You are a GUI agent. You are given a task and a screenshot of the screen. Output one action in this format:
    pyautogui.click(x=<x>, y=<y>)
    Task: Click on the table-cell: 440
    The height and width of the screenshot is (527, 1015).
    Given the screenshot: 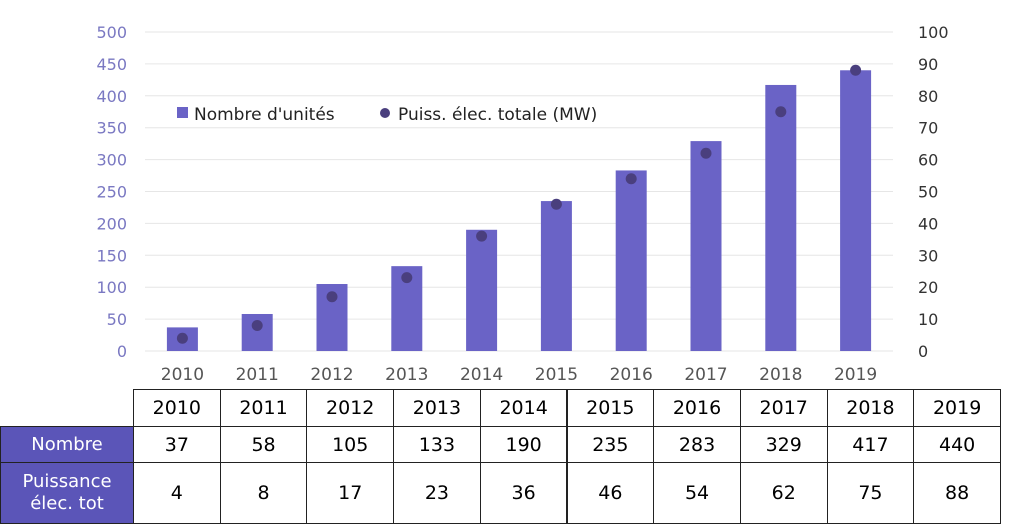 What is the action you would take?
    pyautogui.click(x=957, y=444)
    